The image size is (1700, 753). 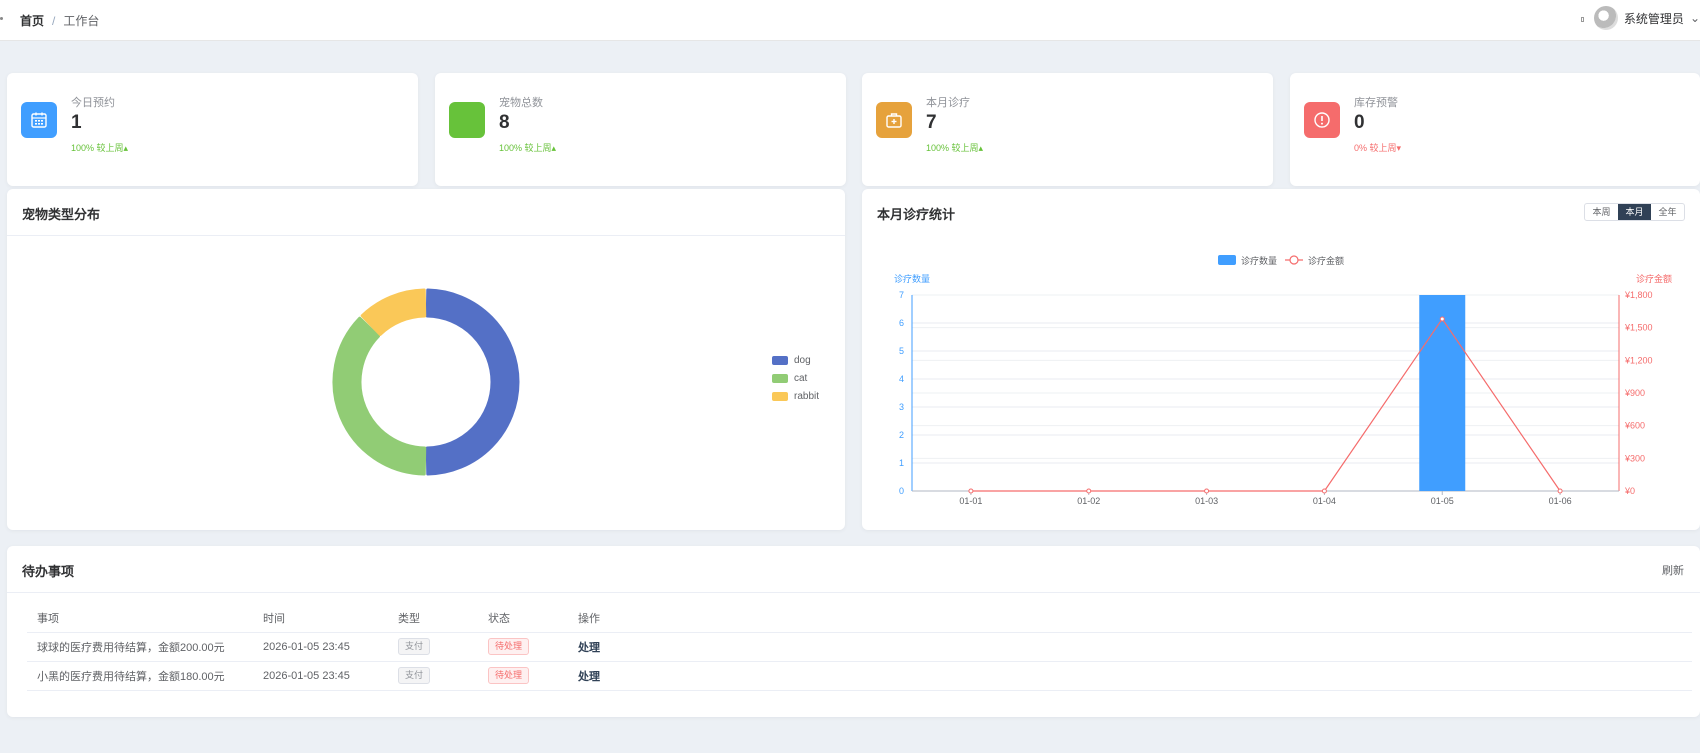 I want to click on range-year: 全年, so click(x=1667, y=212).